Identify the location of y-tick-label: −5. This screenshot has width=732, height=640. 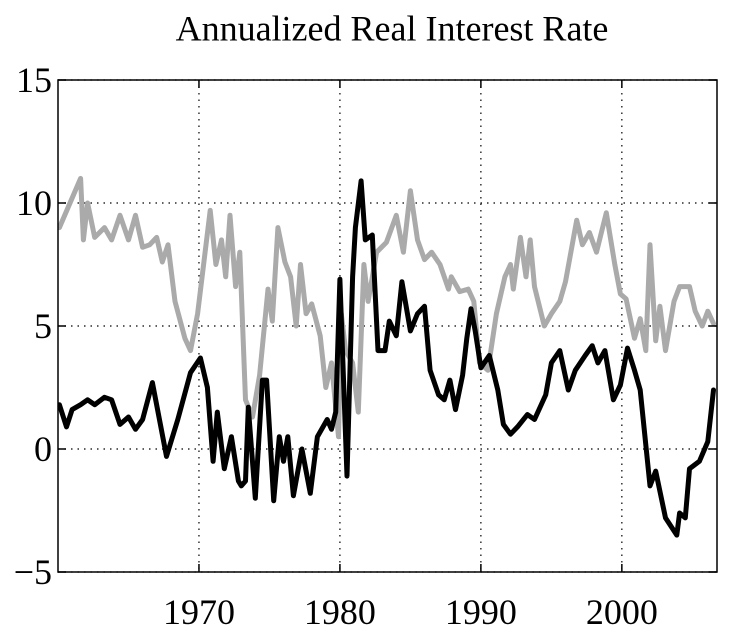
(33, 572).